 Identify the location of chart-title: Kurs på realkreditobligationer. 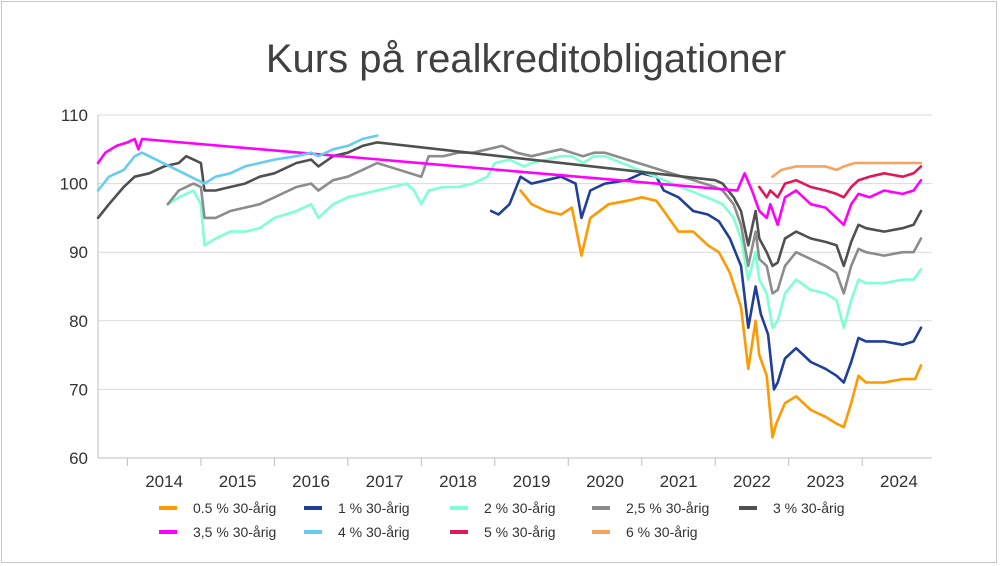
(526, 59).